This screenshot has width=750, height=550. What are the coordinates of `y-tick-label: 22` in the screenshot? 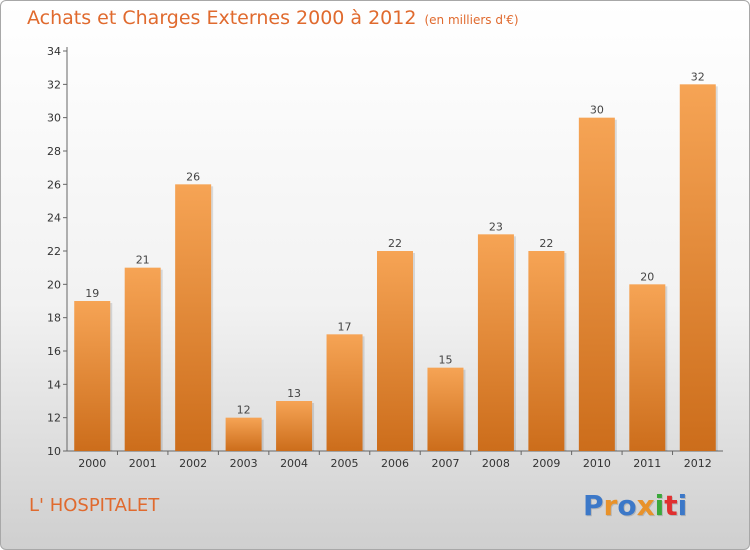 It's located at (54, 251).